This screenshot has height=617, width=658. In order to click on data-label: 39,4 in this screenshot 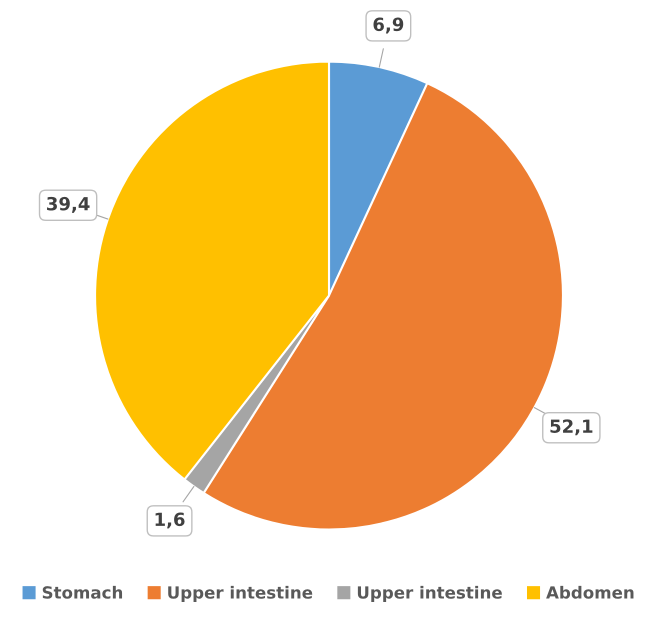, I will do `click(68, 204)`.